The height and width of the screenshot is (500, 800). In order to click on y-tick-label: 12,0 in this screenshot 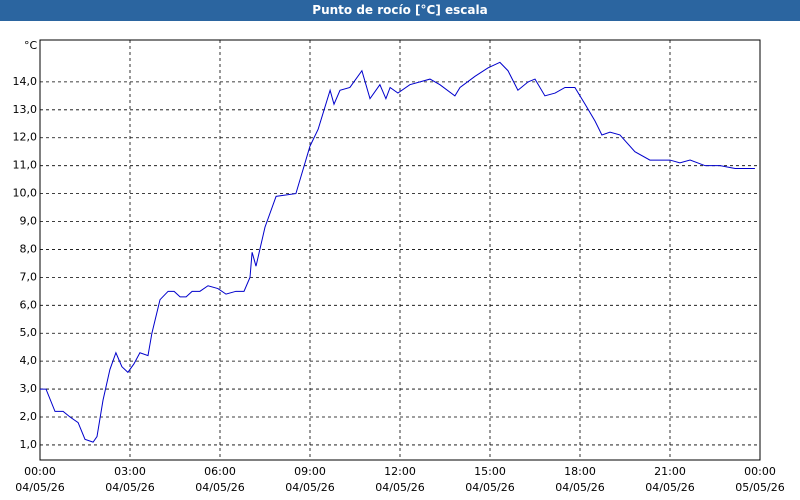, I will do `click(25, 137)`.